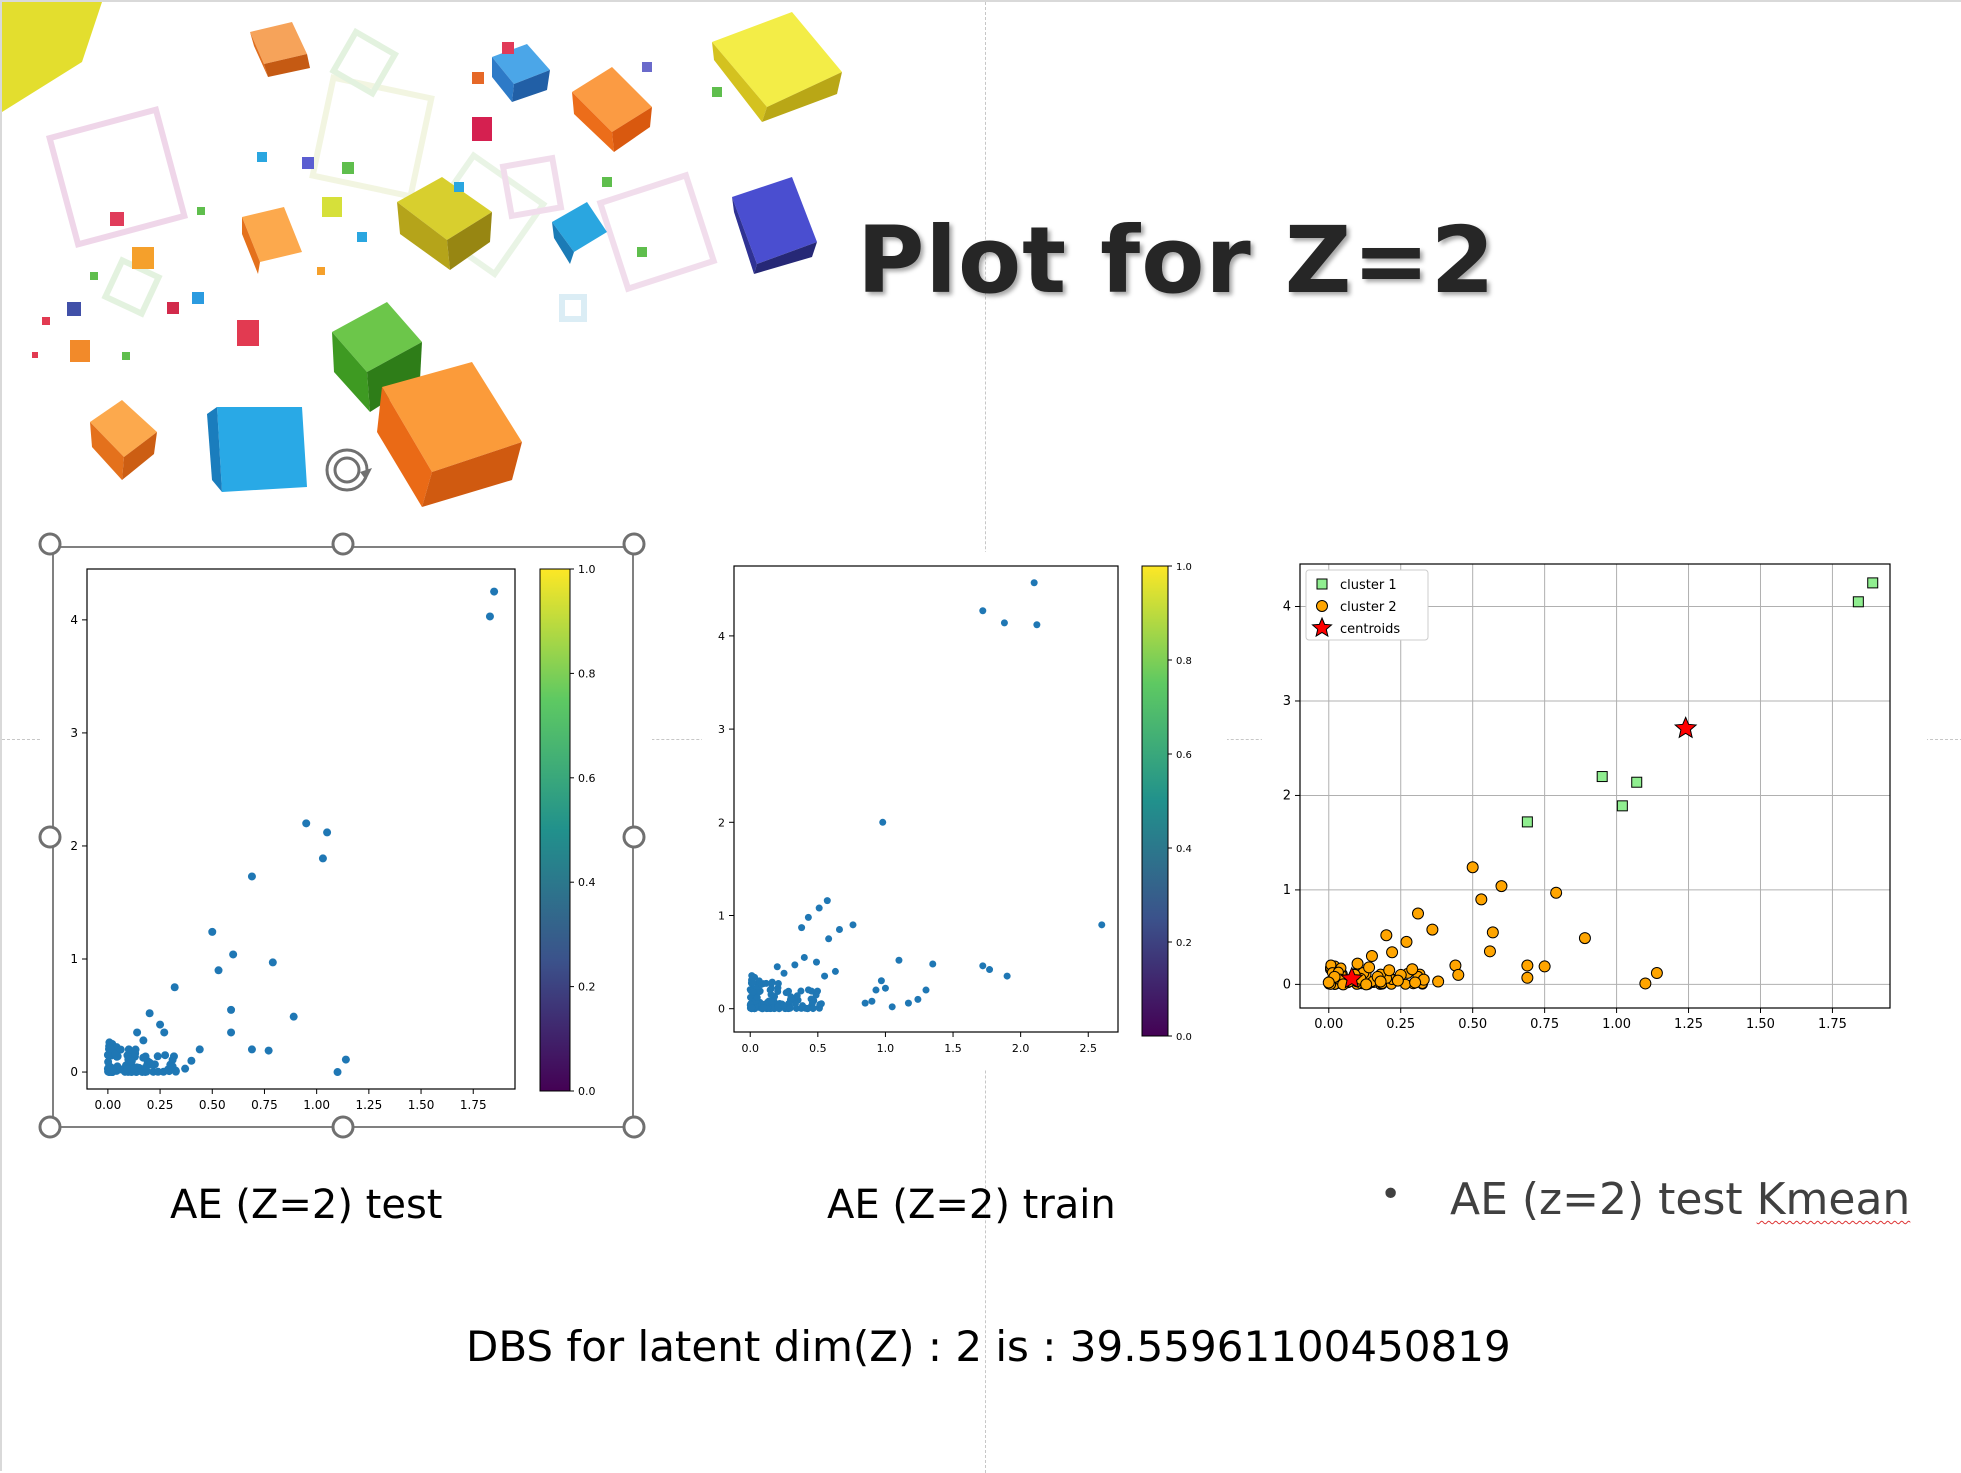 The width and height of the screenshot is (1961, 1473). What do you see at coordinates (1833, 1199) in the screenshot?
I see `caption-kmean-word: Kmean` at bounding box center [1833, 1199].